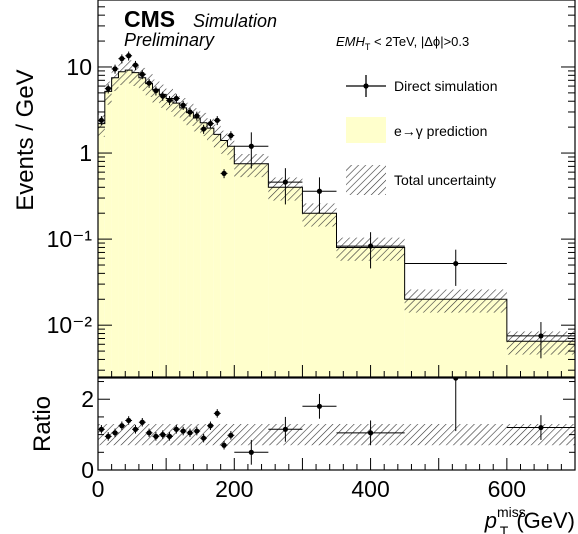 The height and width of the screenshot is (534, 578). Describe the element at coordinates (70, 239) in the screenshot. I see `y-tick-label: 10⁻¹` at that location.